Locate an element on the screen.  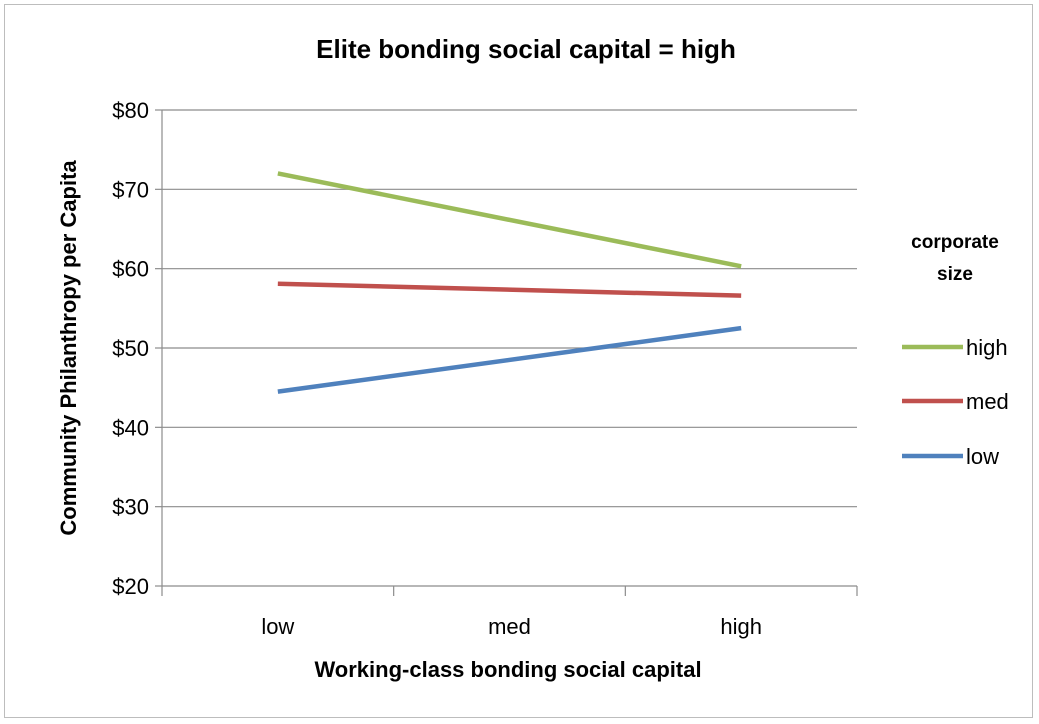
y-tick-label: $40 is located at coordinates (130, 427).